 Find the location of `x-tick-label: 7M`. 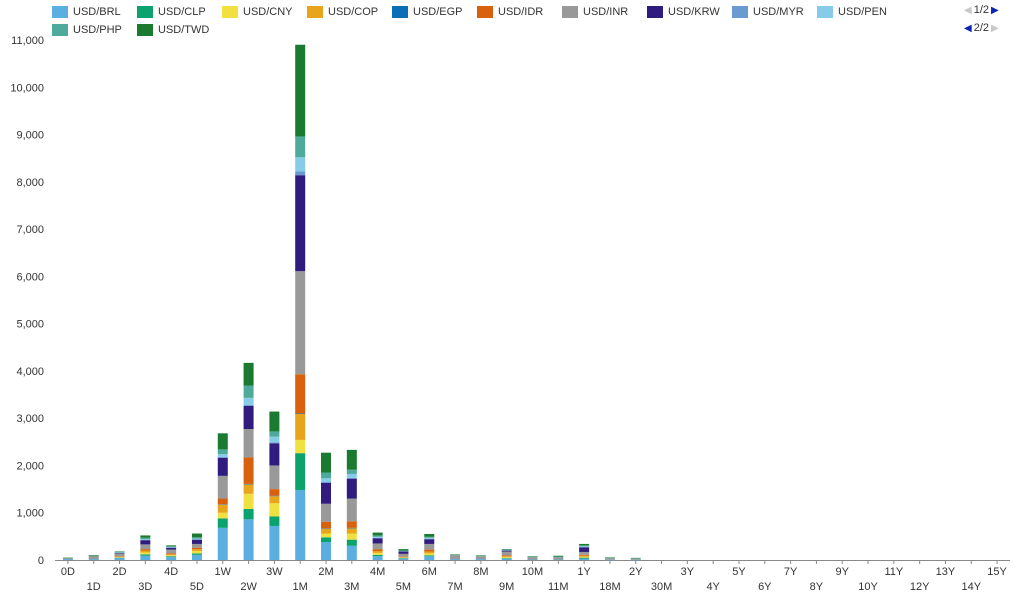

x-tick-label: 7M is located at coordinates (454, 587).